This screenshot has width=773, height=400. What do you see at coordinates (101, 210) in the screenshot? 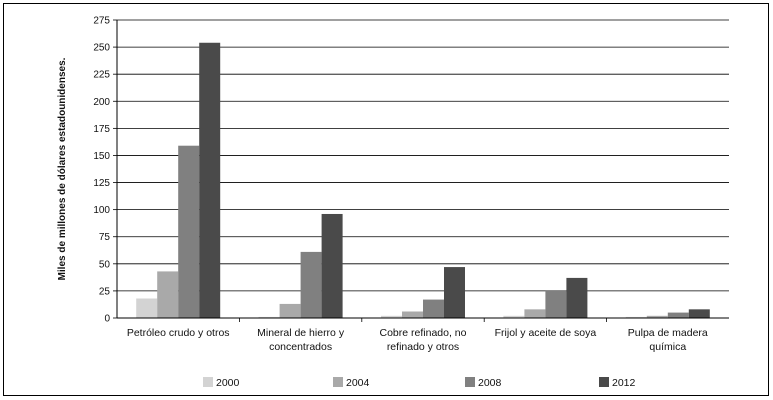
I see `y-tick-label: 100` at bounding box center [101, 210].